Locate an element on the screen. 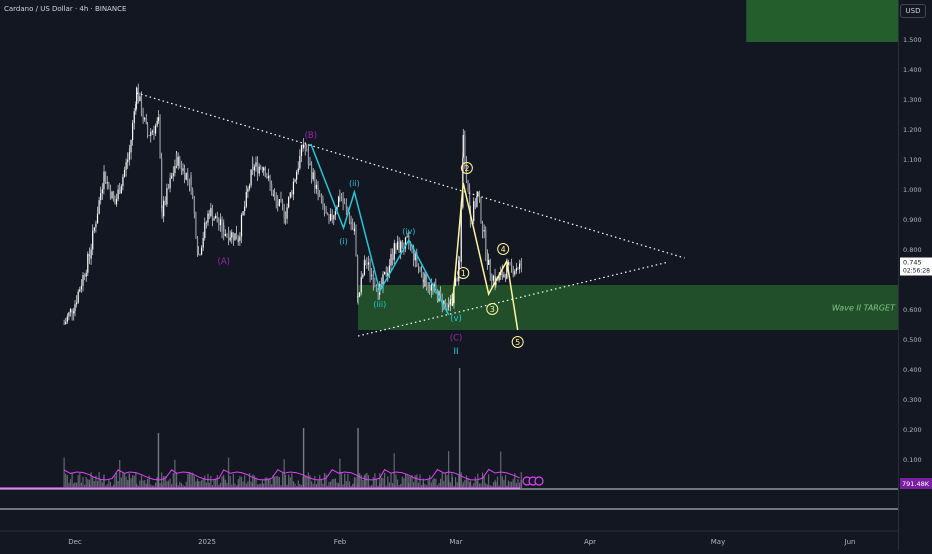 Image resolution: width=932 pixels, height=554 pixels. countdown-label: 02:56:28 is located at coordinates (916, 271).